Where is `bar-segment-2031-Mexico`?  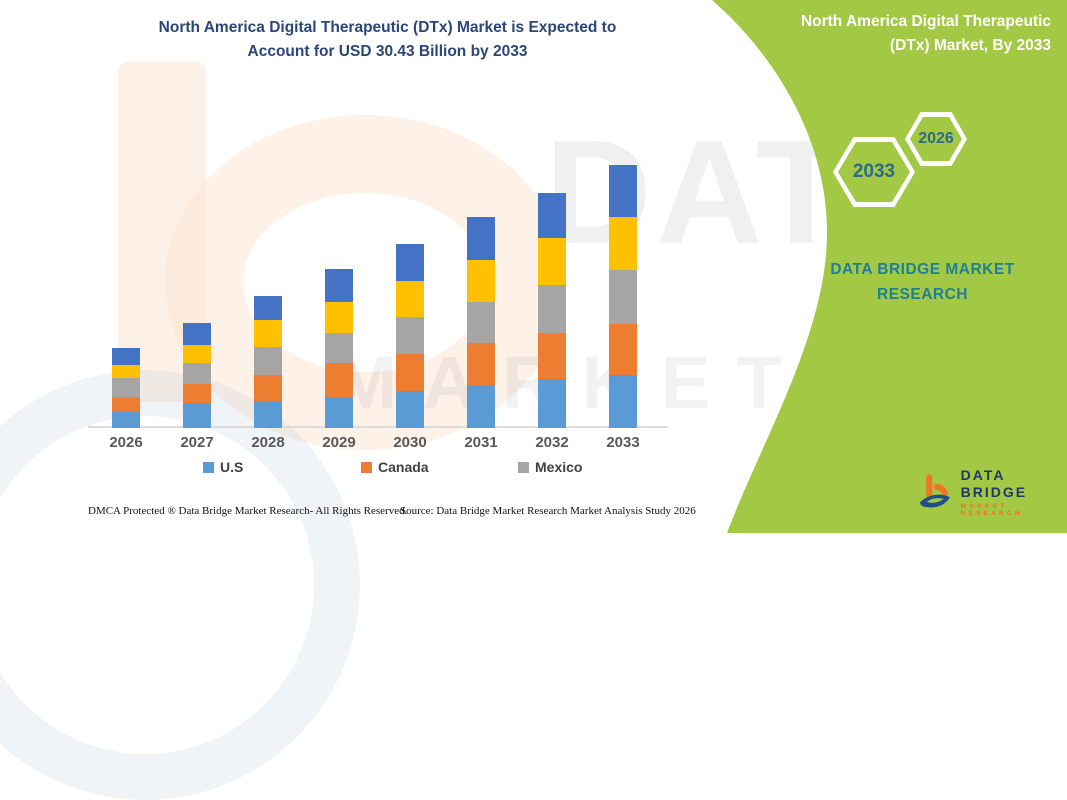 bar-segment-2031-Mexico is located at coordinates (481, 323).